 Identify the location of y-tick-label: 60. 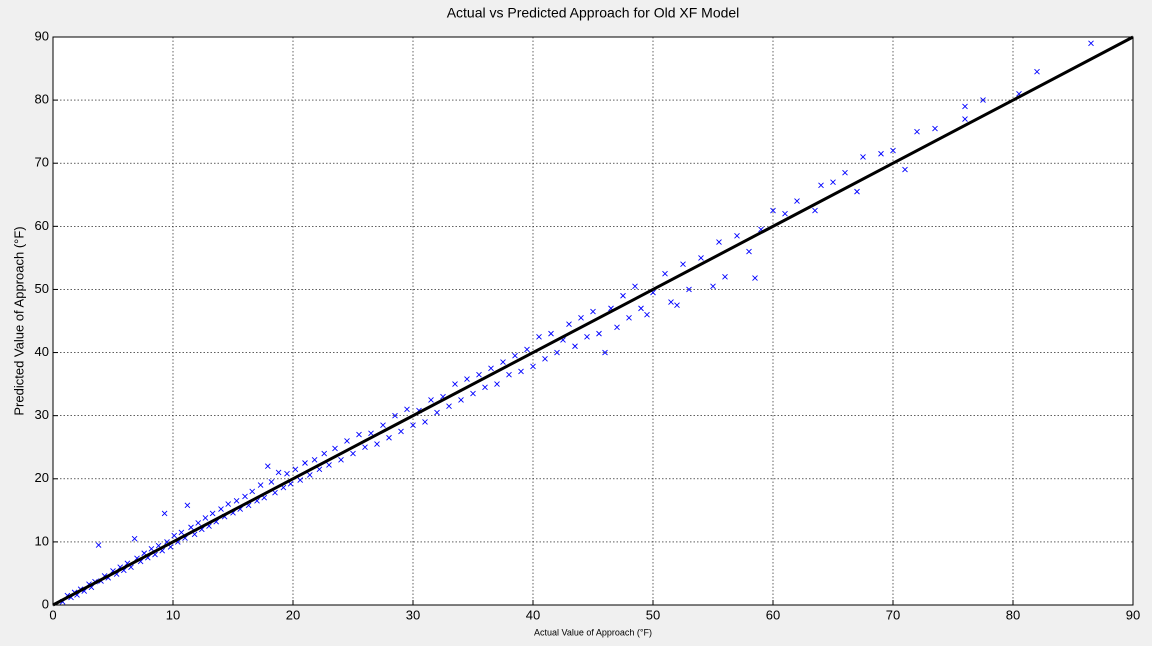
(42, 225).